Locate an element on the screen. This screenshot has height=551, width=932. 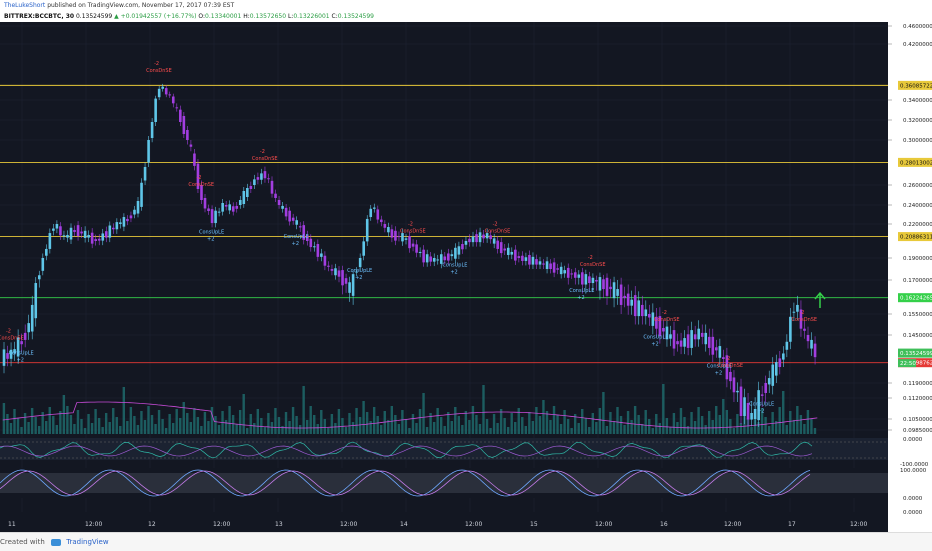
signal-label: ConsUpLE is located at coordinates (296, 237).